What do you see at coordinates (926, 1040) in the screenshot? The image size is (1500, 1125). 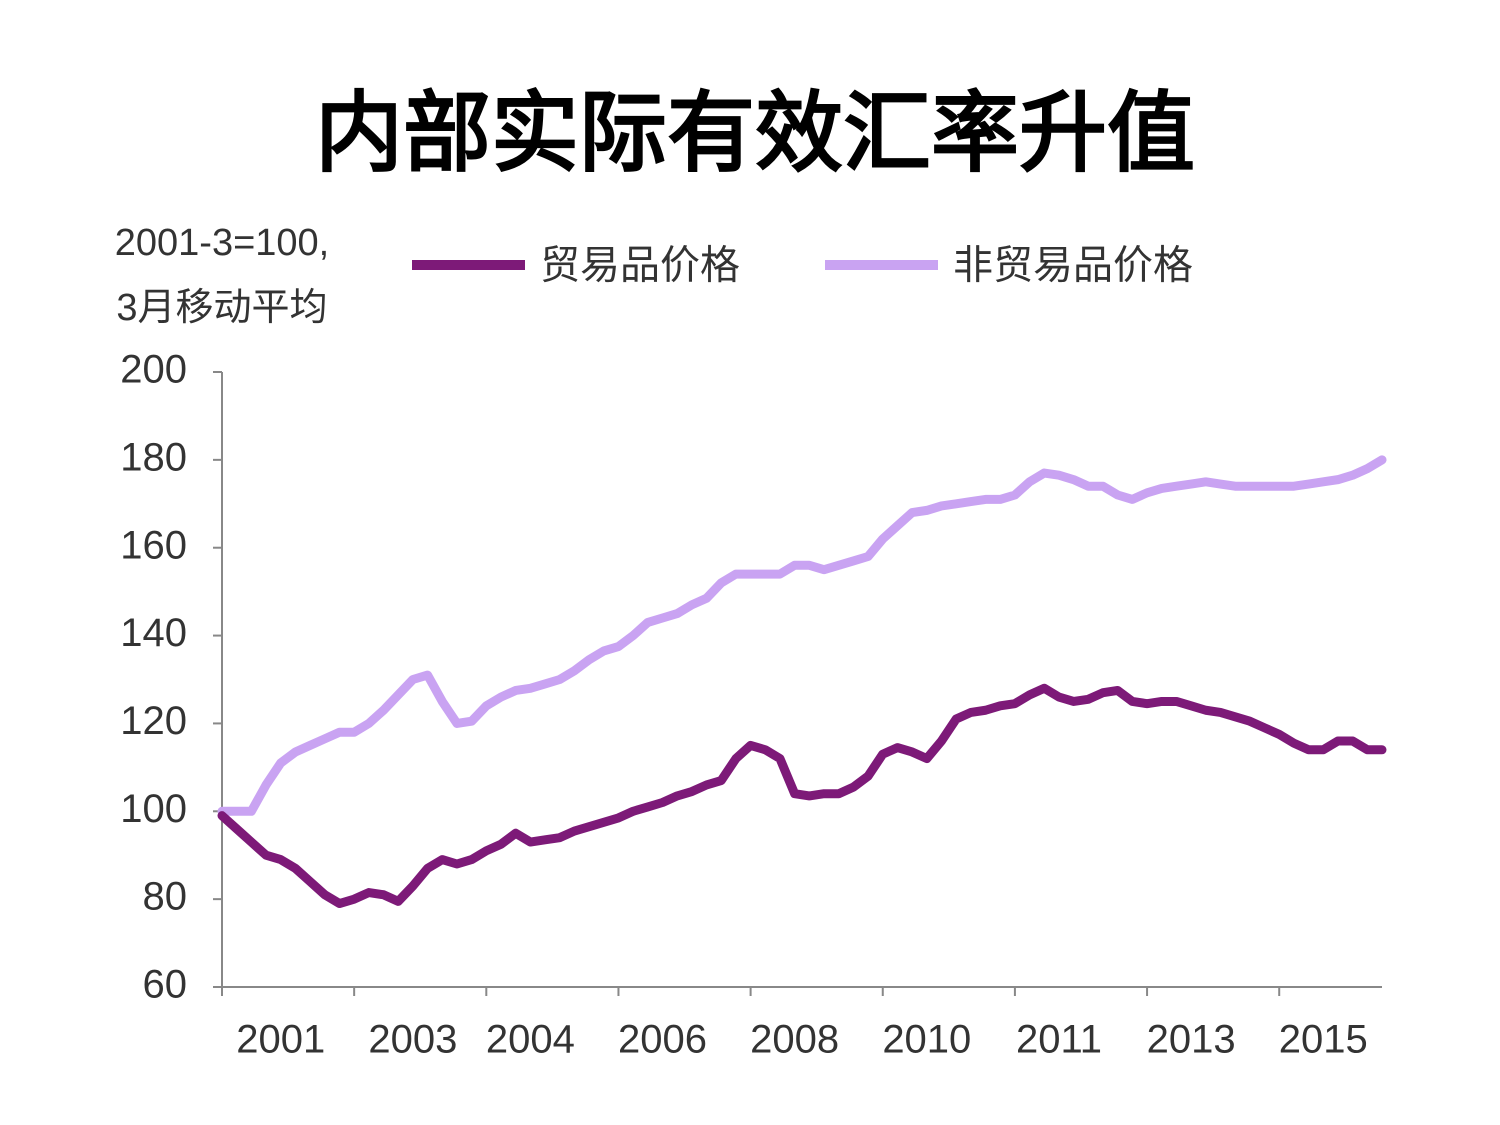 I see `x-tick-label: 2010` at bounding box center [926, 1040].